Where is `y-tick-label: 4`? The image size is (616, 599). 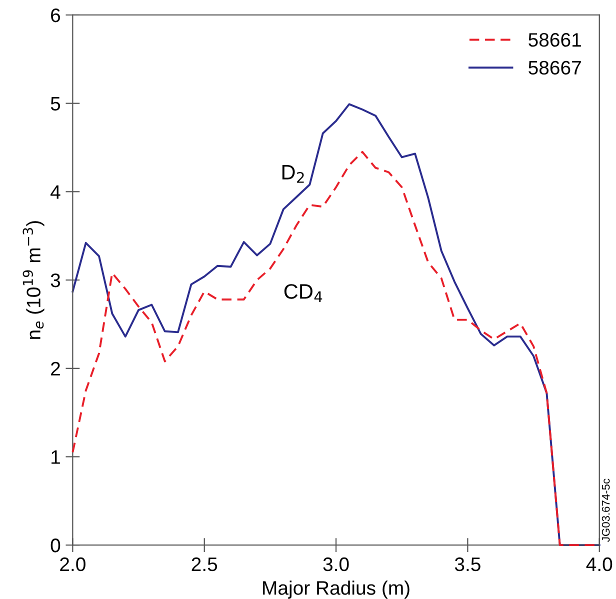 y-tick-label: 4 is located at coordinates (55, 192).